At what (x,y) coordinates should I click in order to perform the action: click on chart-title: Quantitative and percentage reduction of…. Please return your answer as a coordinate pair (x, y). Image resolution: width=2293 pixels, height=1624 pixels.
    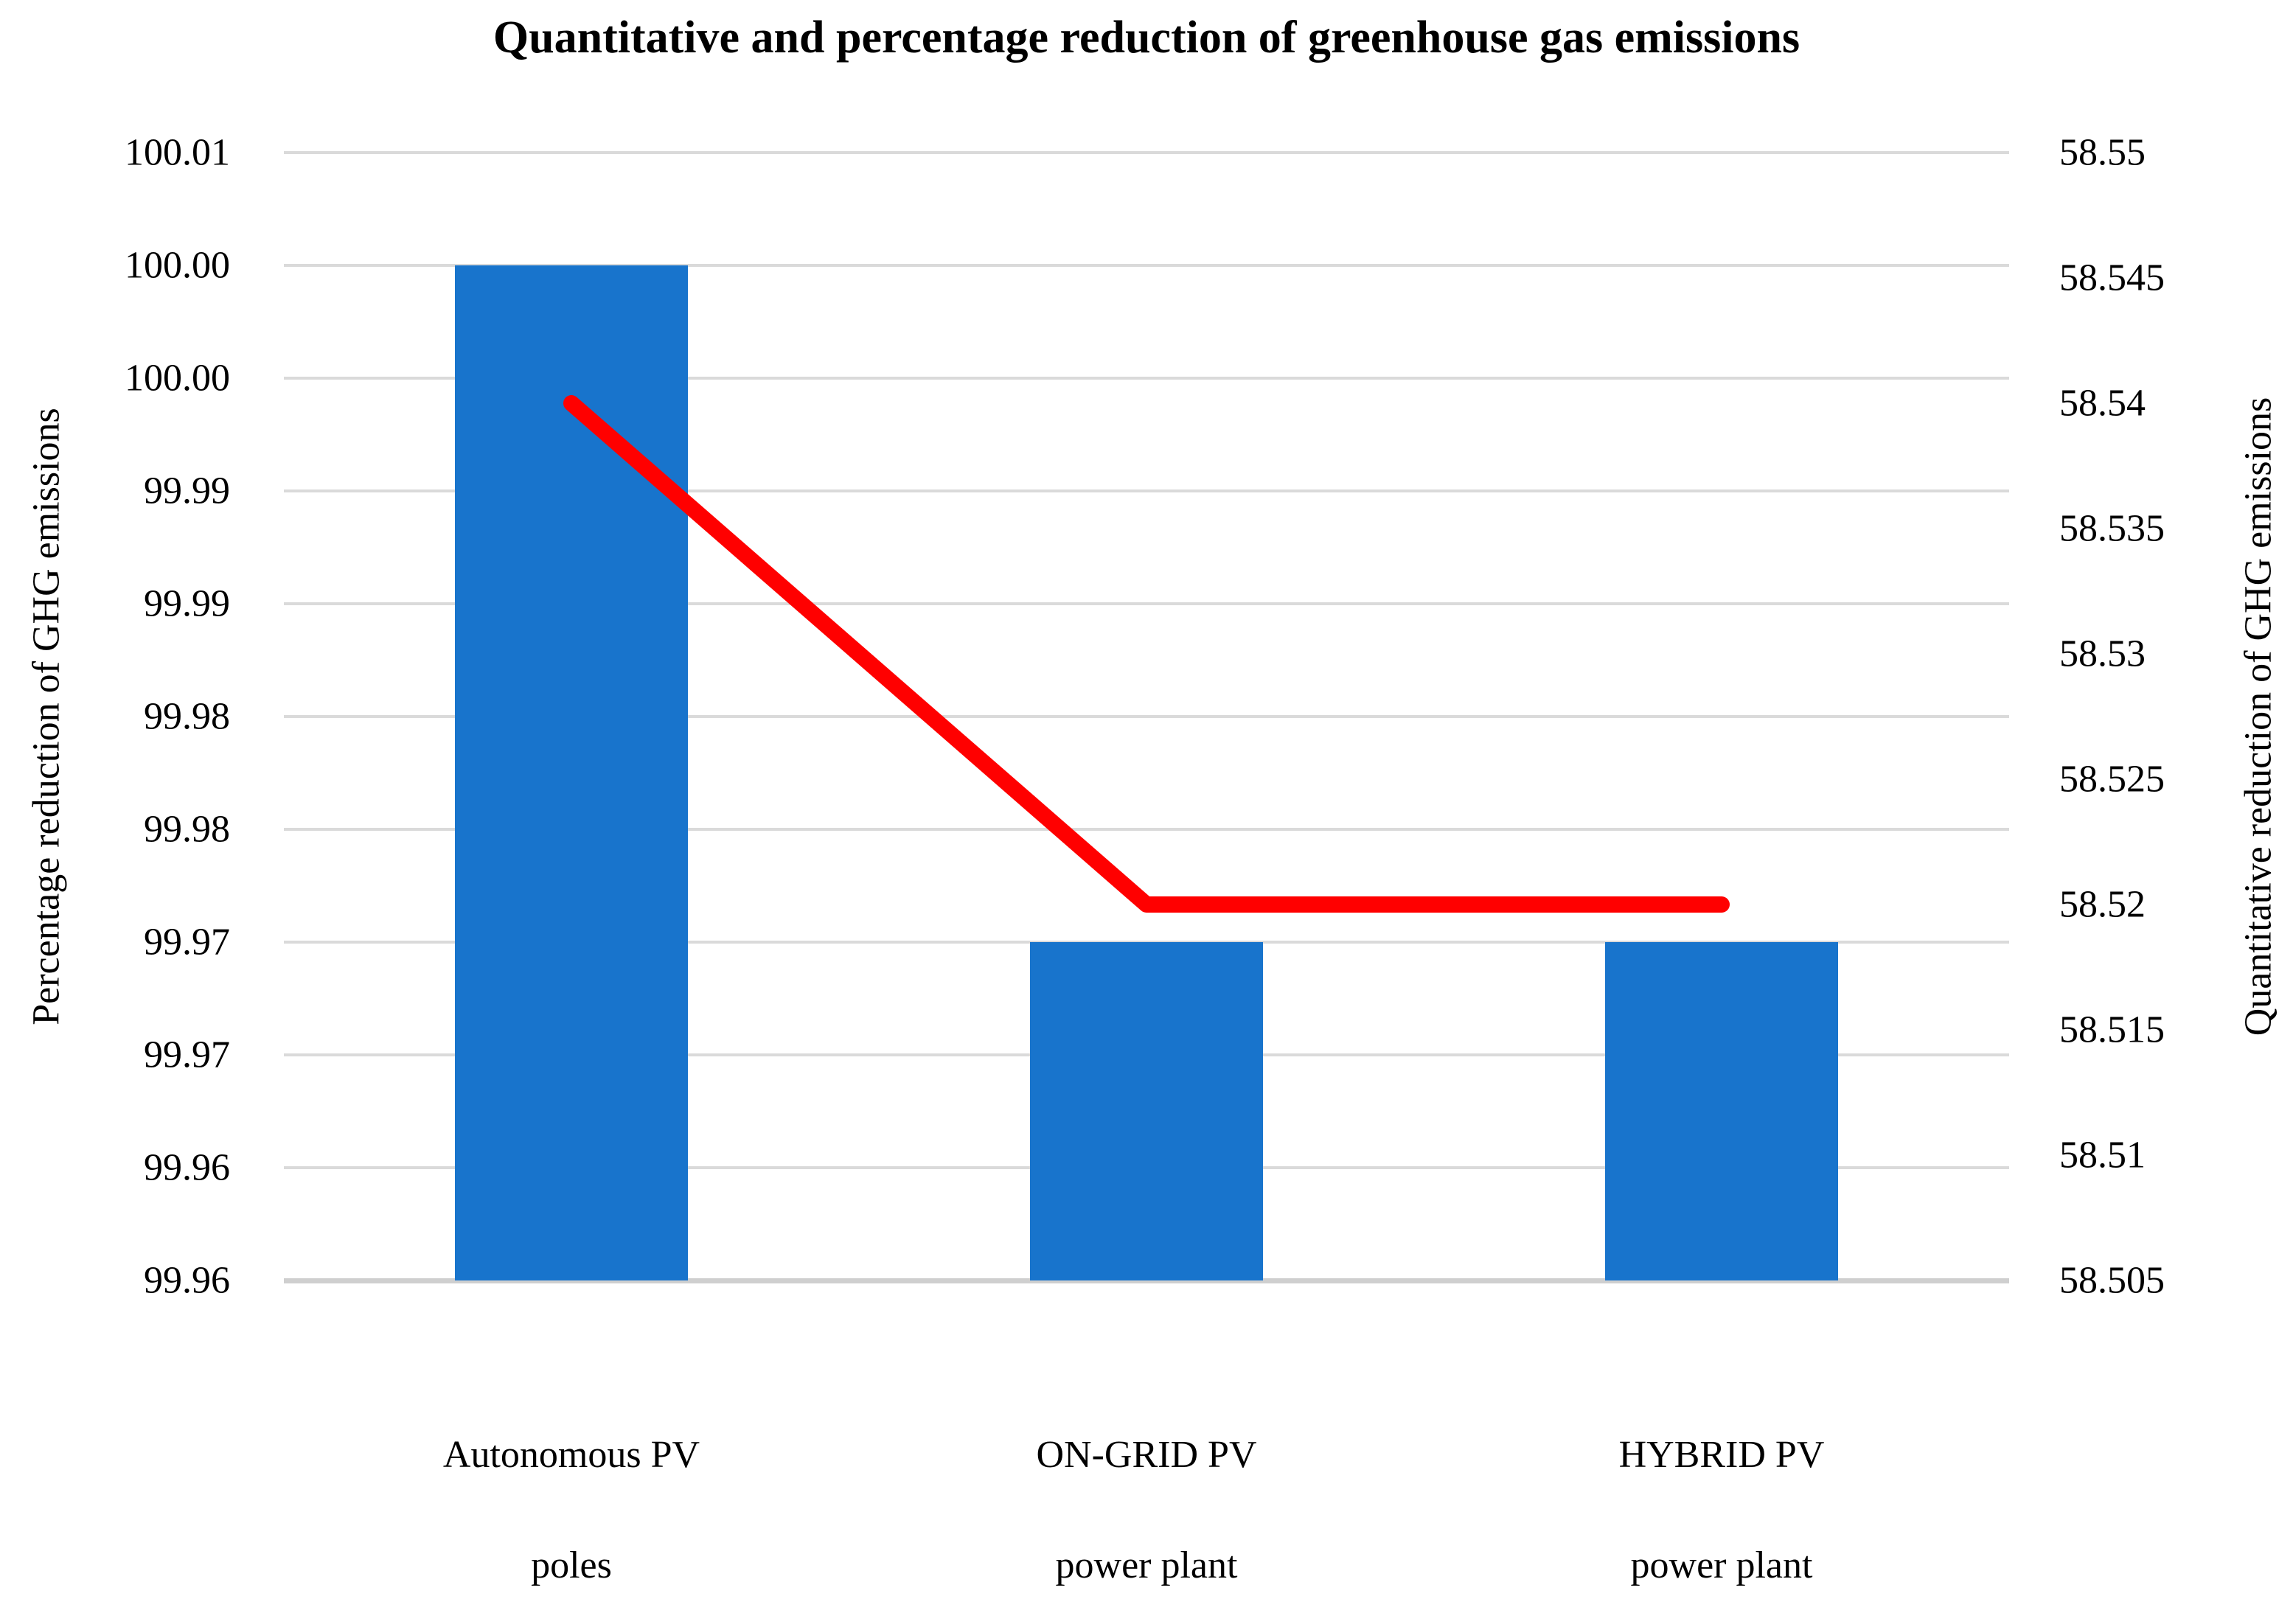
    Looking at the image, I should click on (1146, 38).